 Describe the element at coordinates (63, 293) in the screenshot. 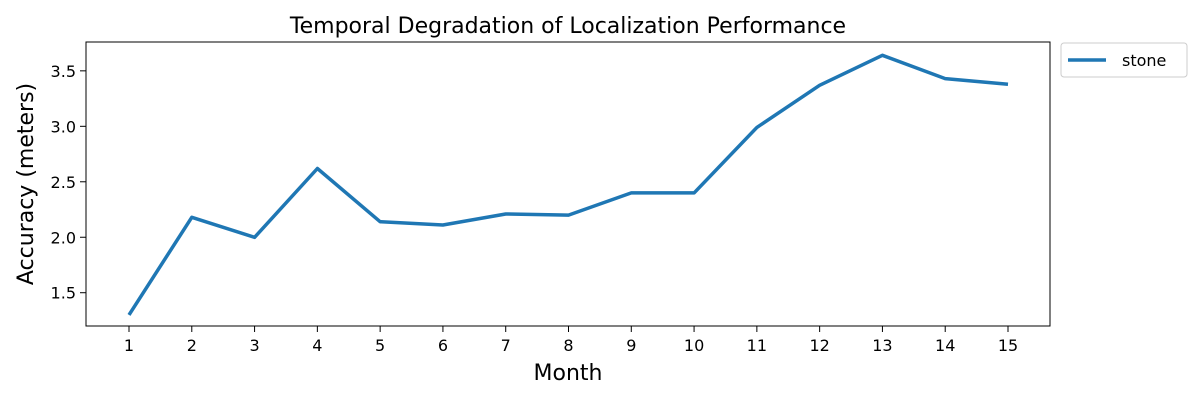

I see `y-tick-label: 1.5` at that location.